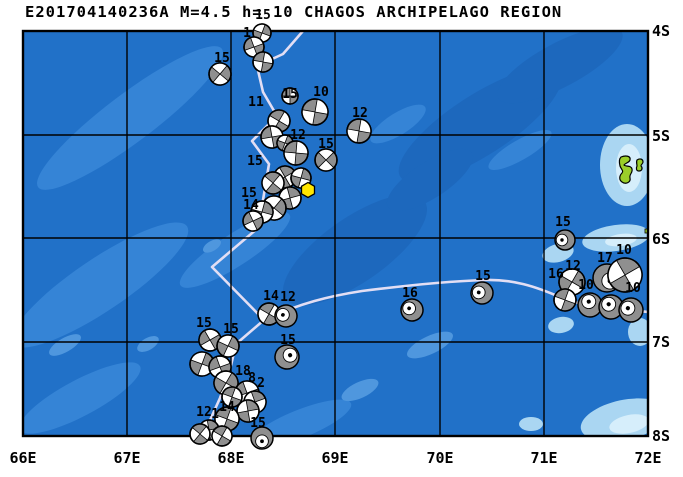 The height and width of the screenshot is (477, 683). I want to click on longitude-axis-label: 68E, so click(230, 458).